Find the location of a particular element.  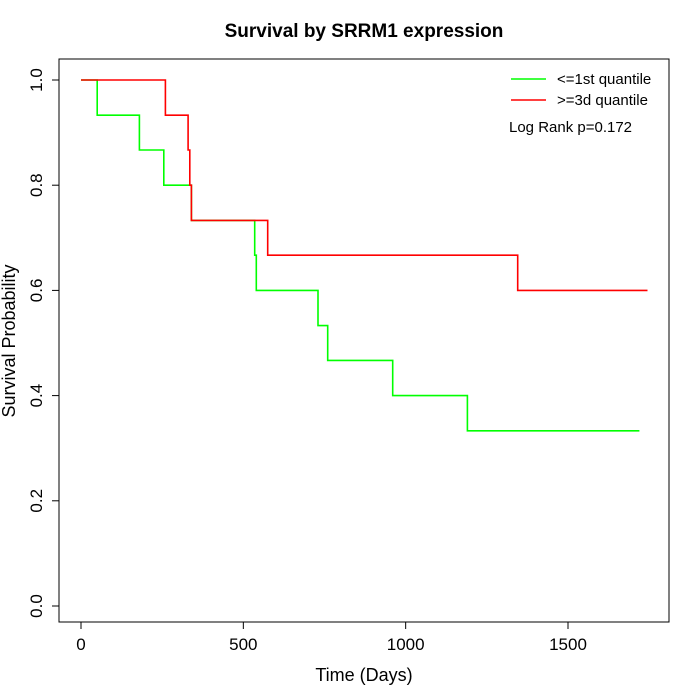

y-tick-label: 0.8 is located at coordinates (36, 185).